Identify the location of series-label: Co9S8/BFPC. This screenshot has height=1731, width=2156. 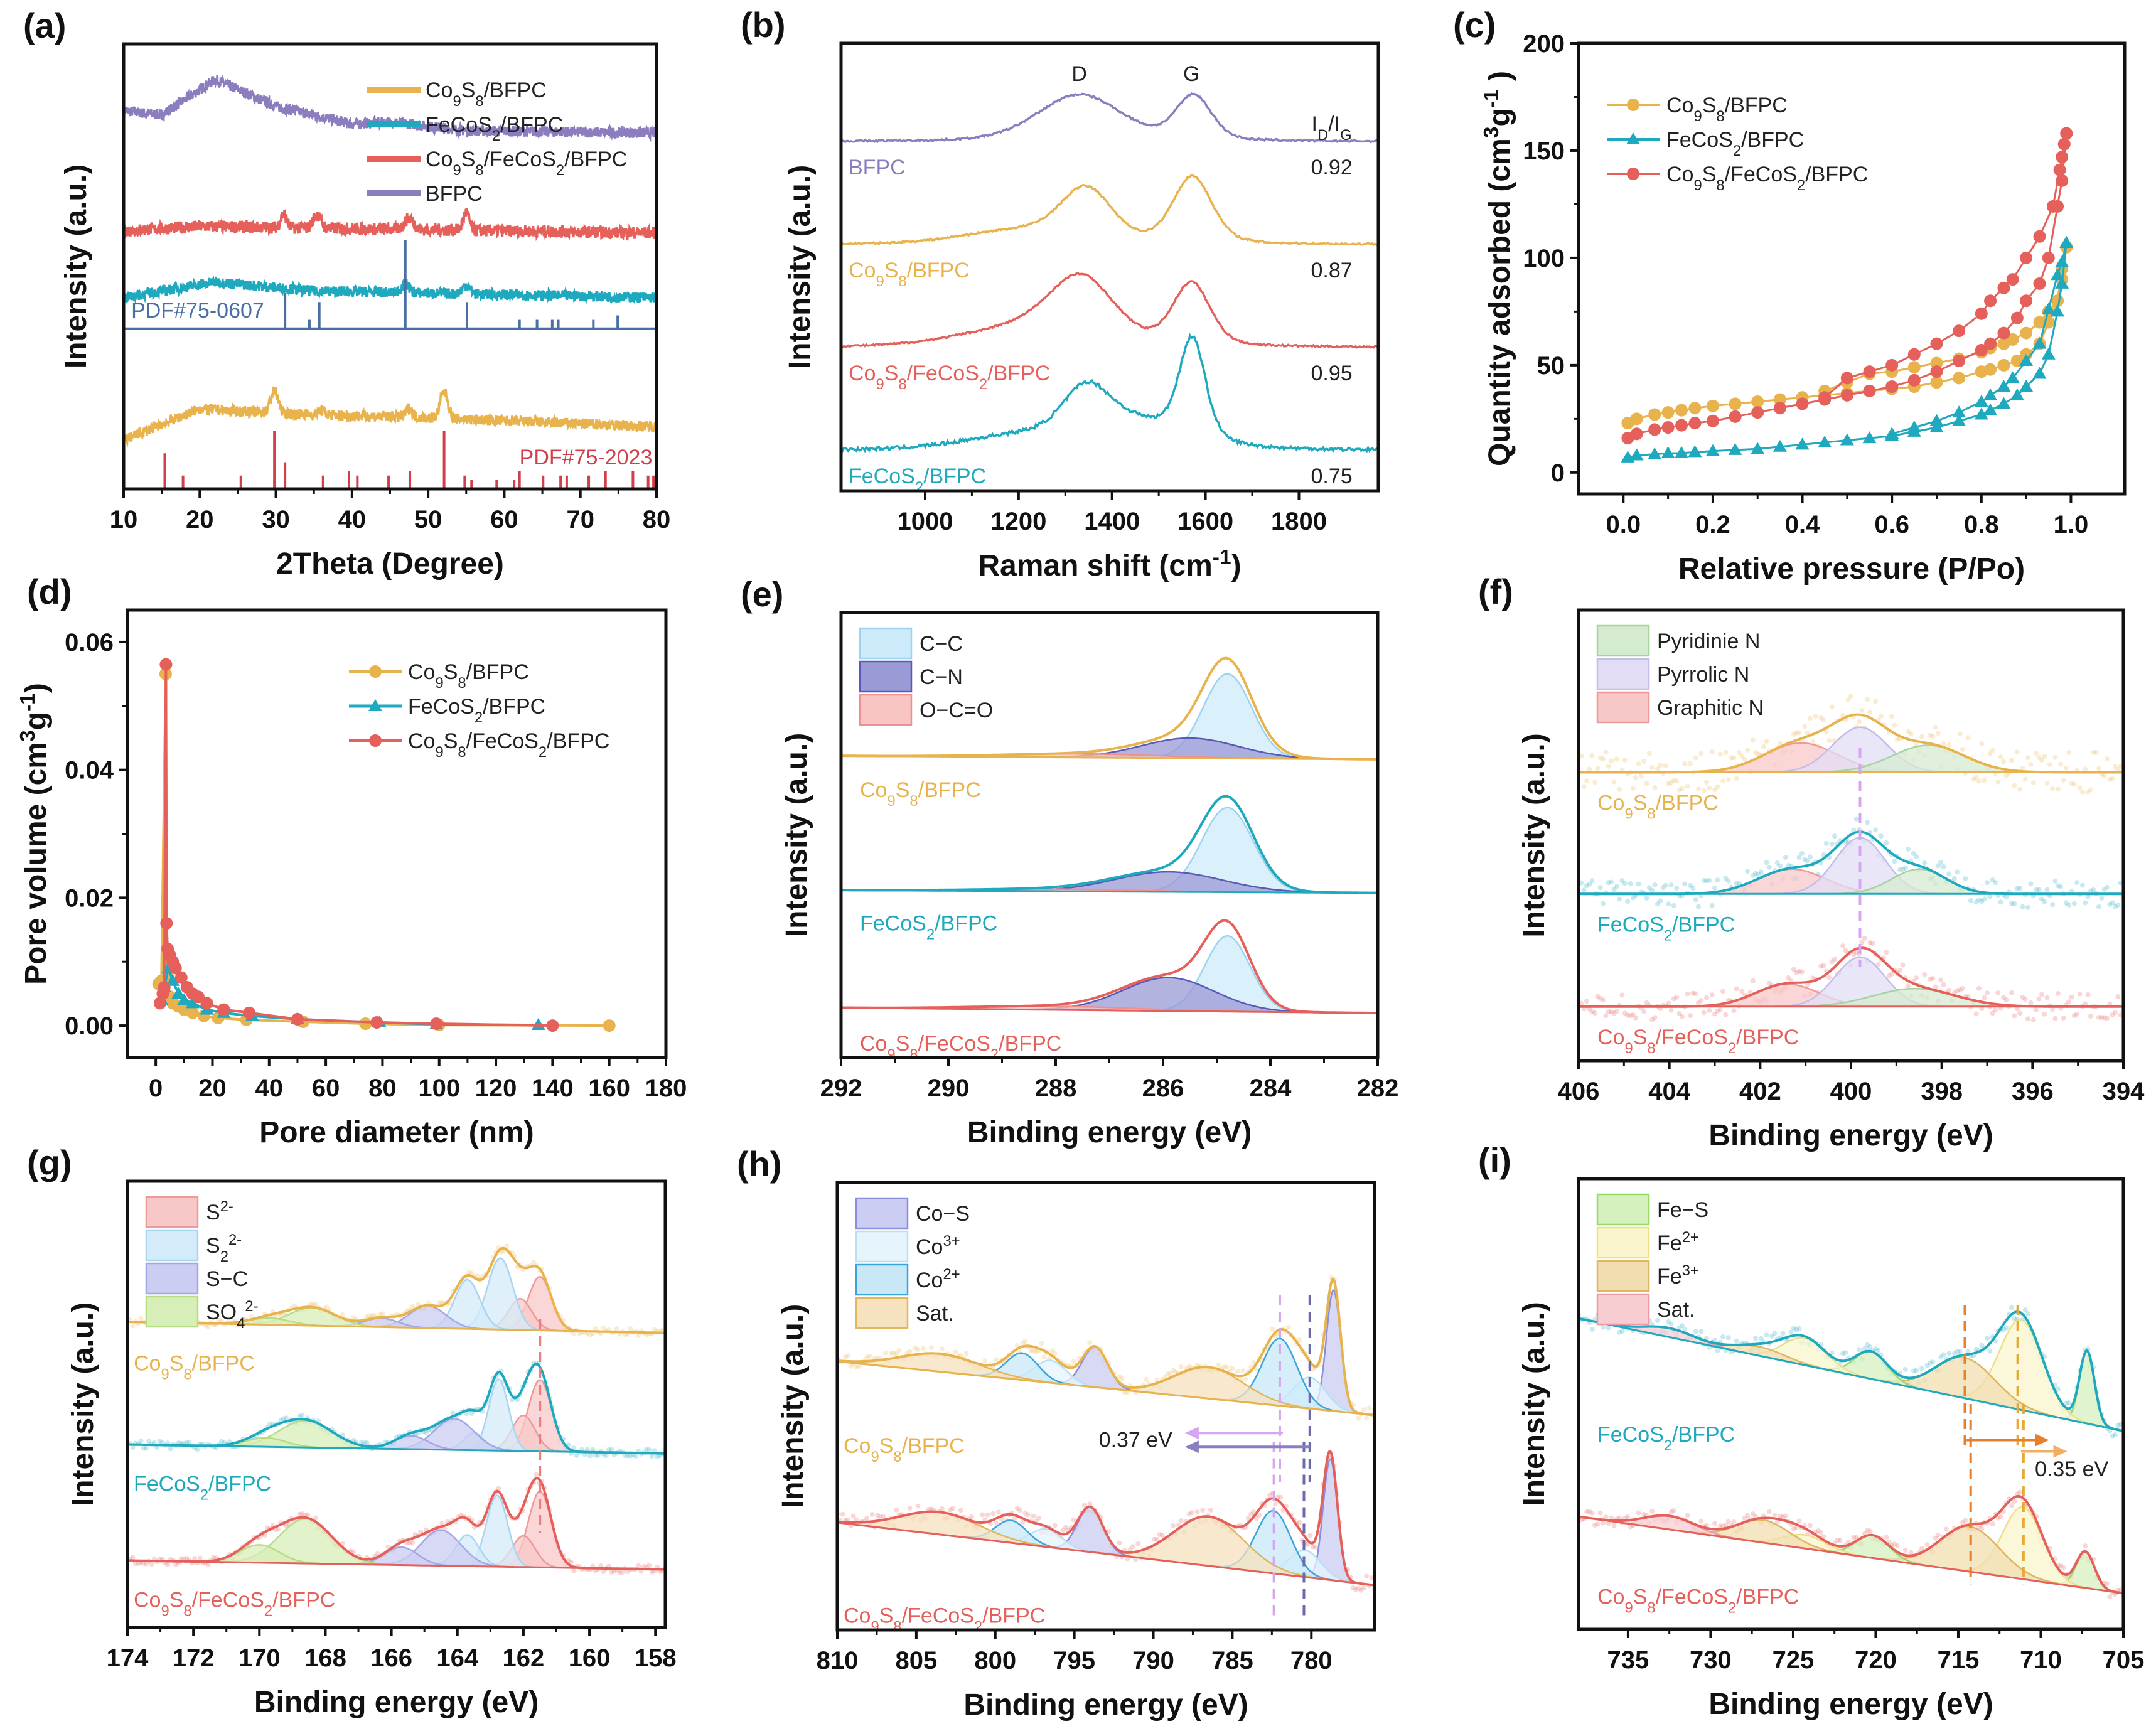
(920, 794).